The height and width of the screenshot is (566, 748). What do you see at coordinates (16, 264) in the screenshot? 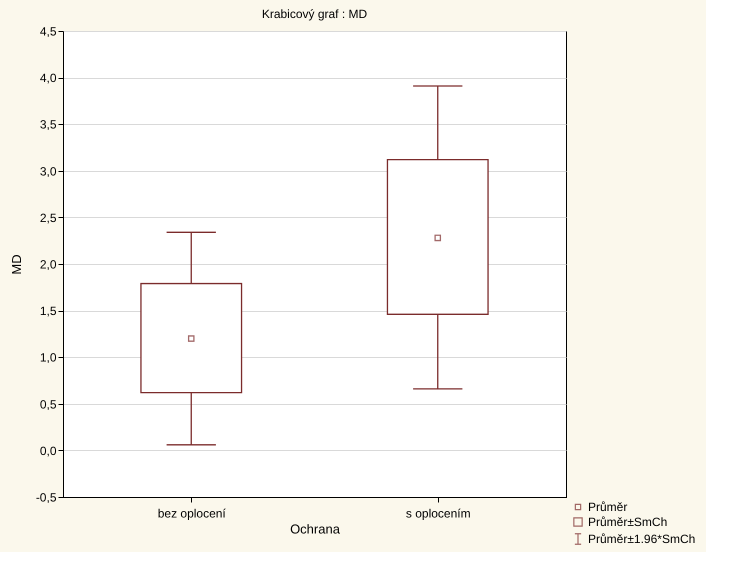
I see `y-axis-title: MD` at bounding box center [16, 264].